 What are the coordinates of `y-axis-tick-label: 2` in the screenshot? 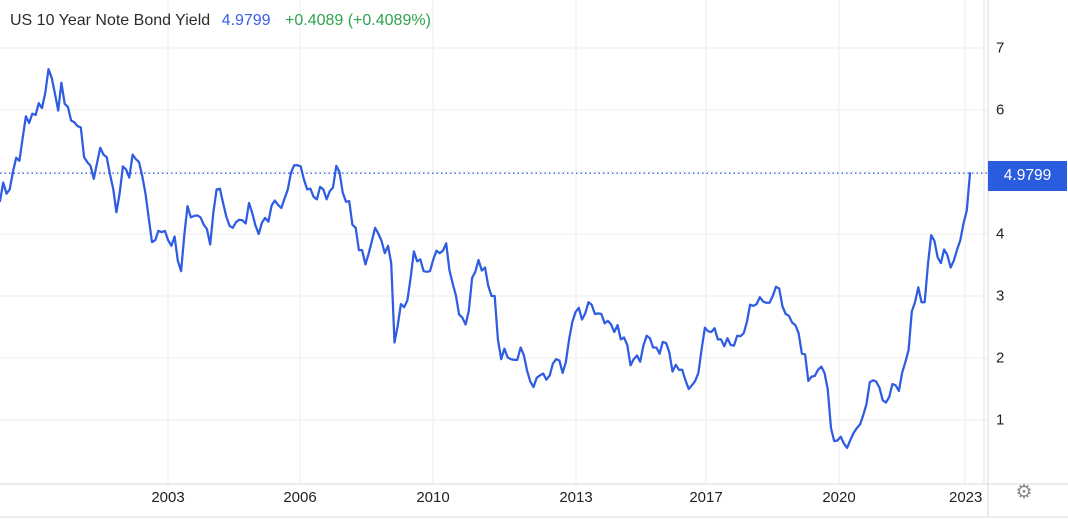 It's located at (1000, 358).